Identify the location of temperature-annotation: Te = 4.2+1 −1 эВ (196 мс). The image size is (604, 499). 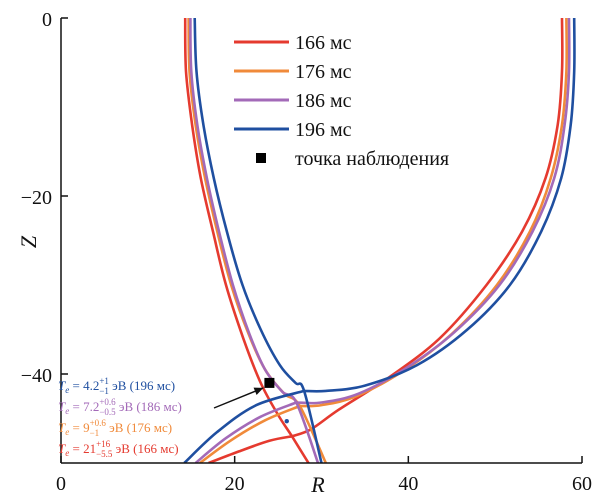
(116, 386).